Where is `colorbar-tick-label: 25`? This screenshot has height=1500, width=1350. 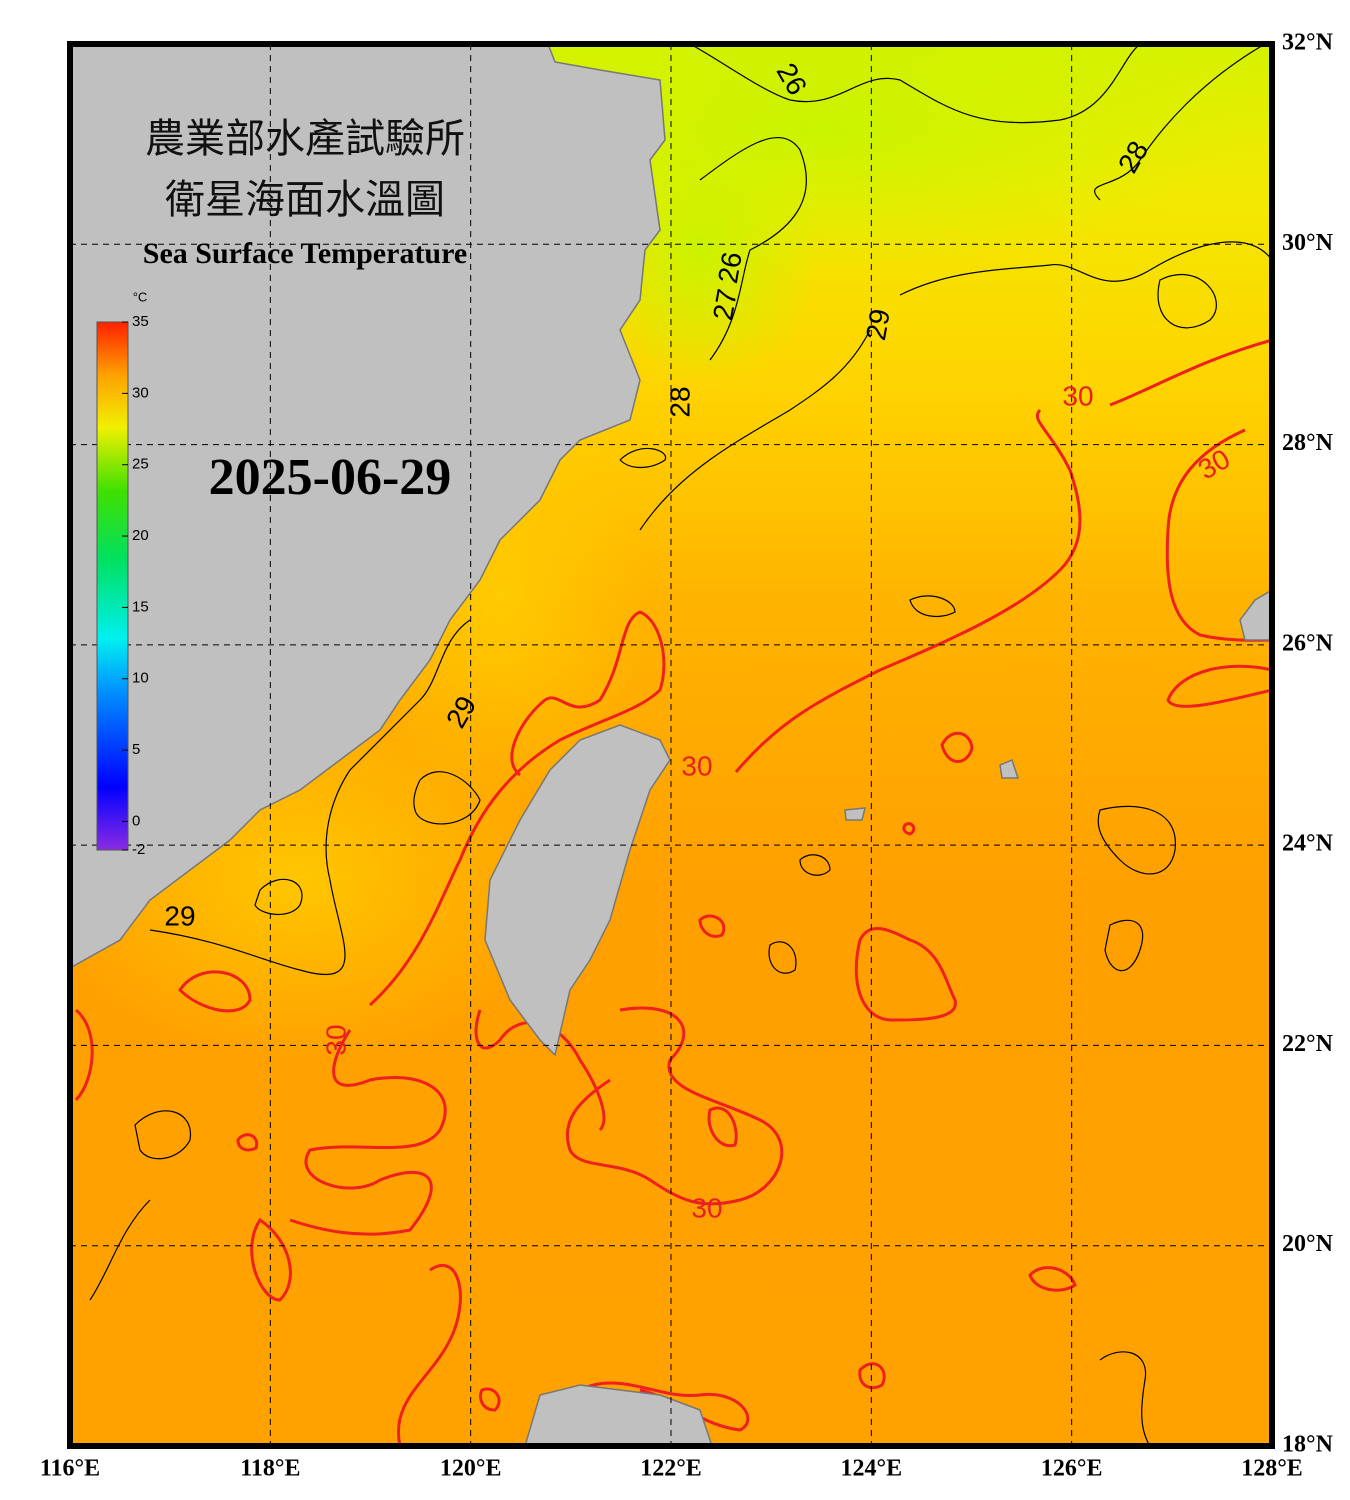 colorbar-tick-label: 25 is located at coordinates (140, 464).